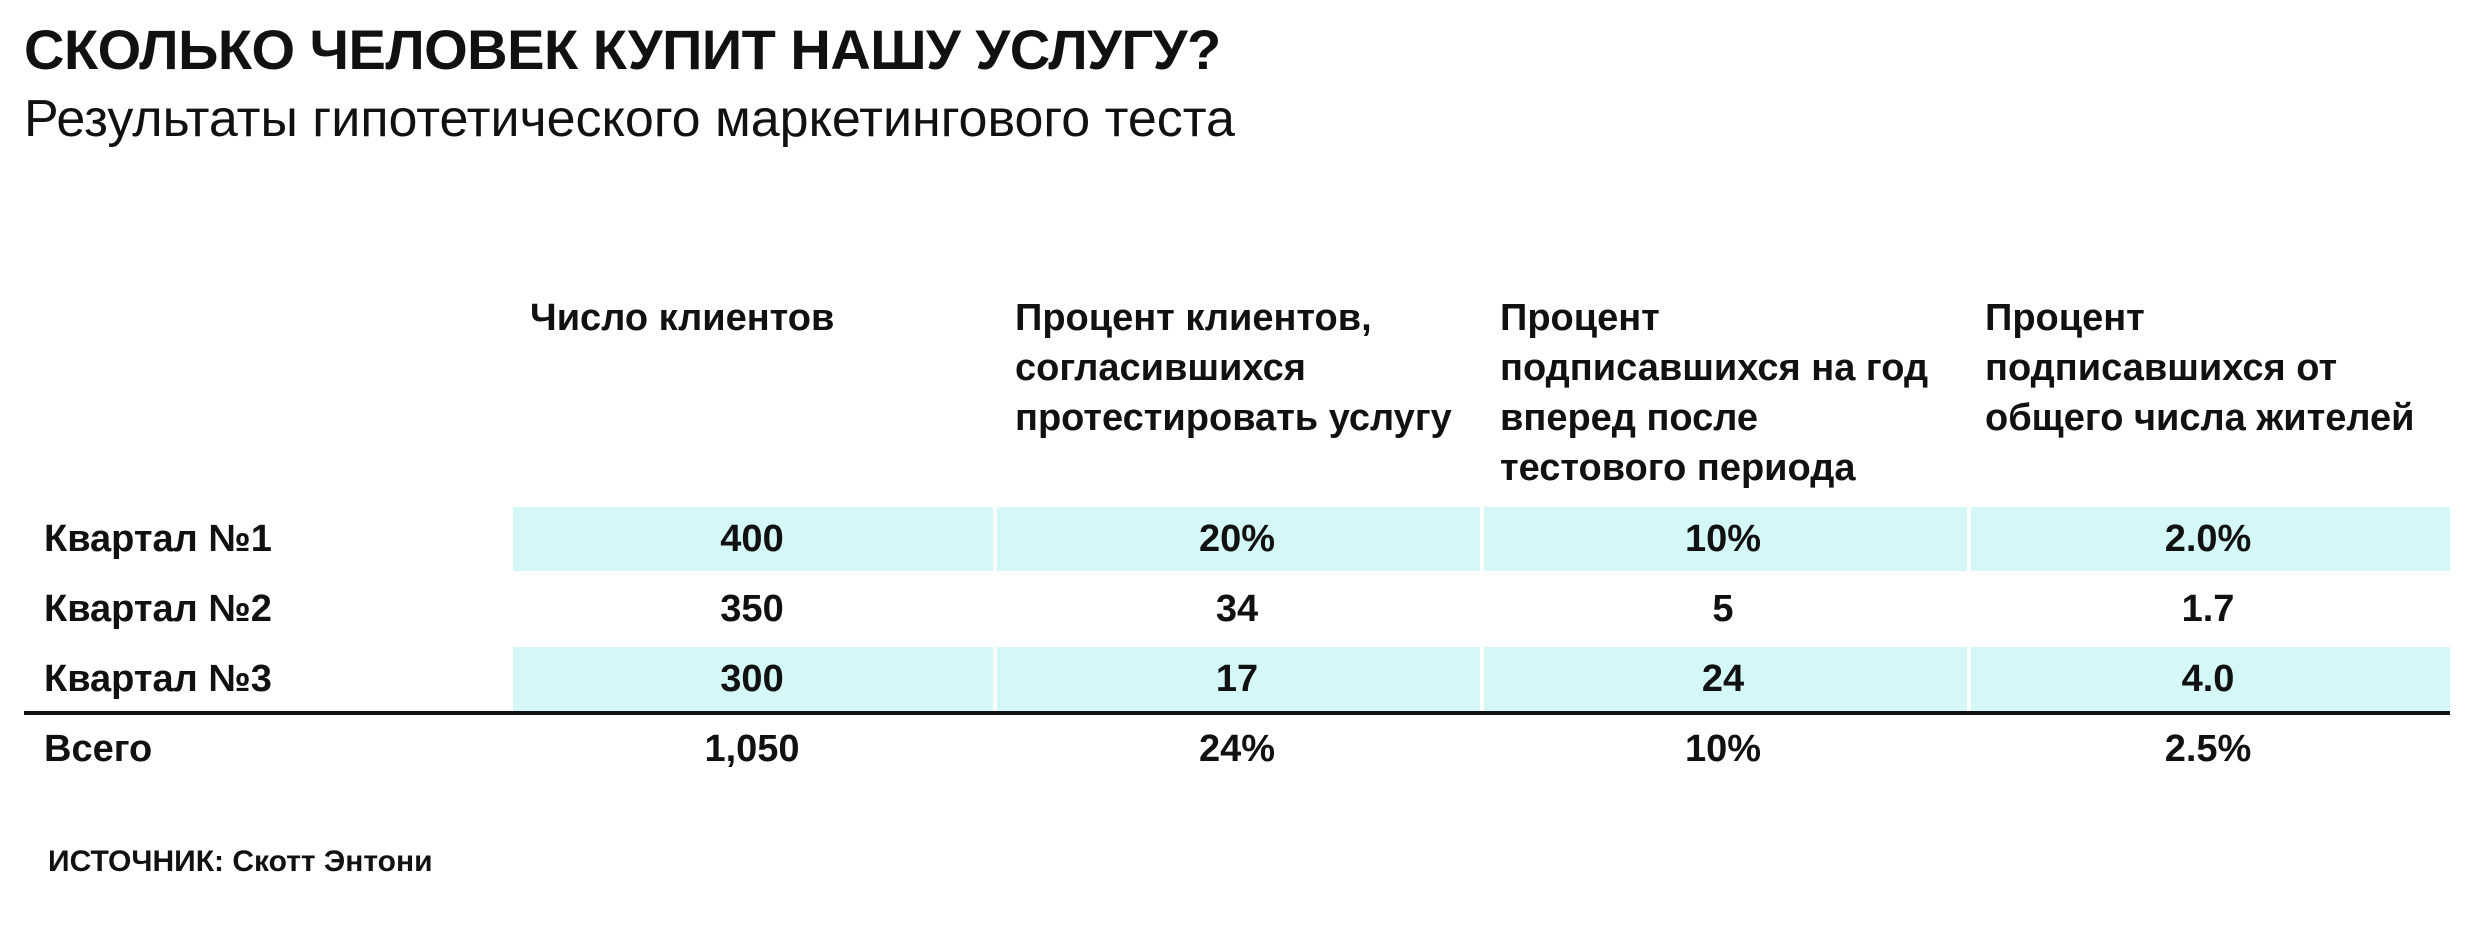 The image size is (2480, 933). What do you see at coordinates (1723, 539) in the screenshot?
I see `table-row-1-cell-3: 10%` at bounding box center [1723, 539].